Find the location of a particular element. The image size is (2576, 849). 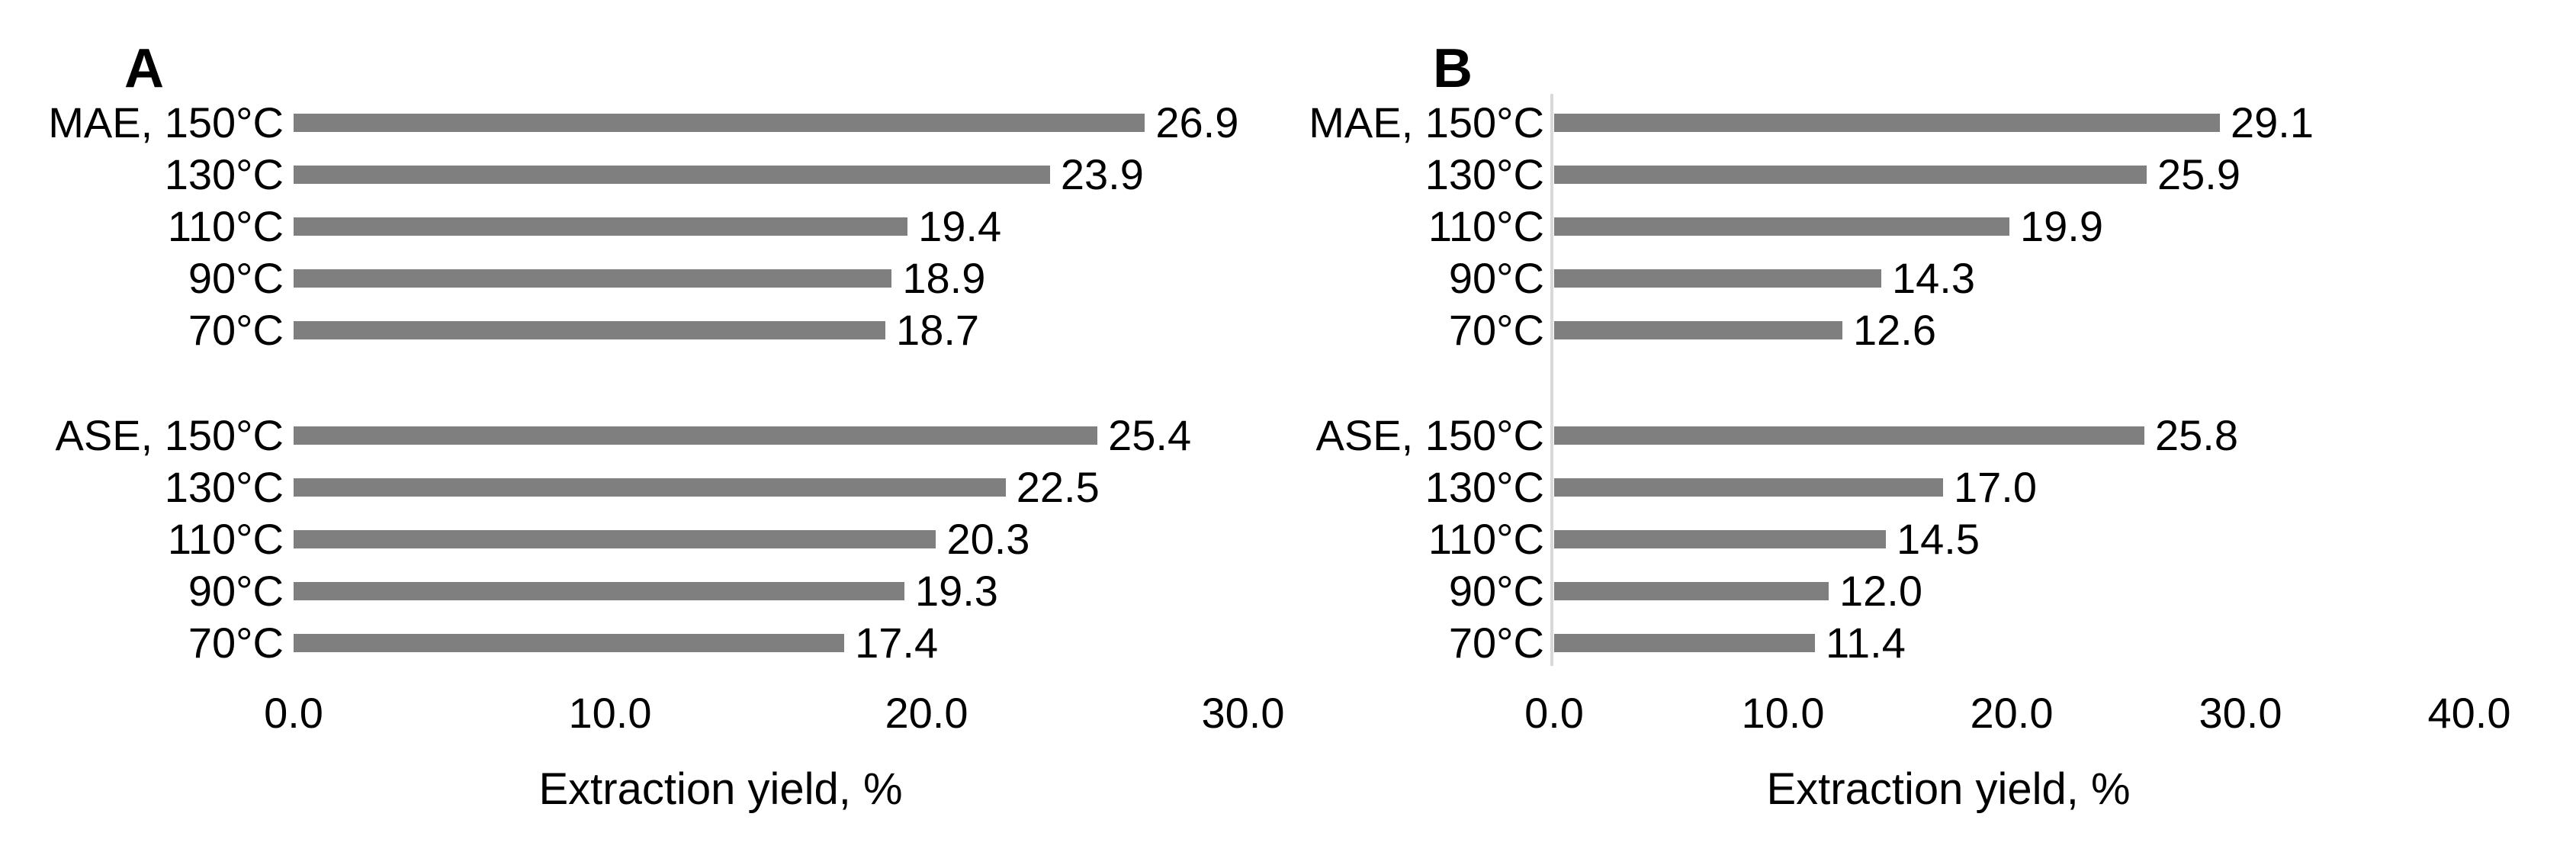

value-label: 20.3 is located at coordinates (988, 539).